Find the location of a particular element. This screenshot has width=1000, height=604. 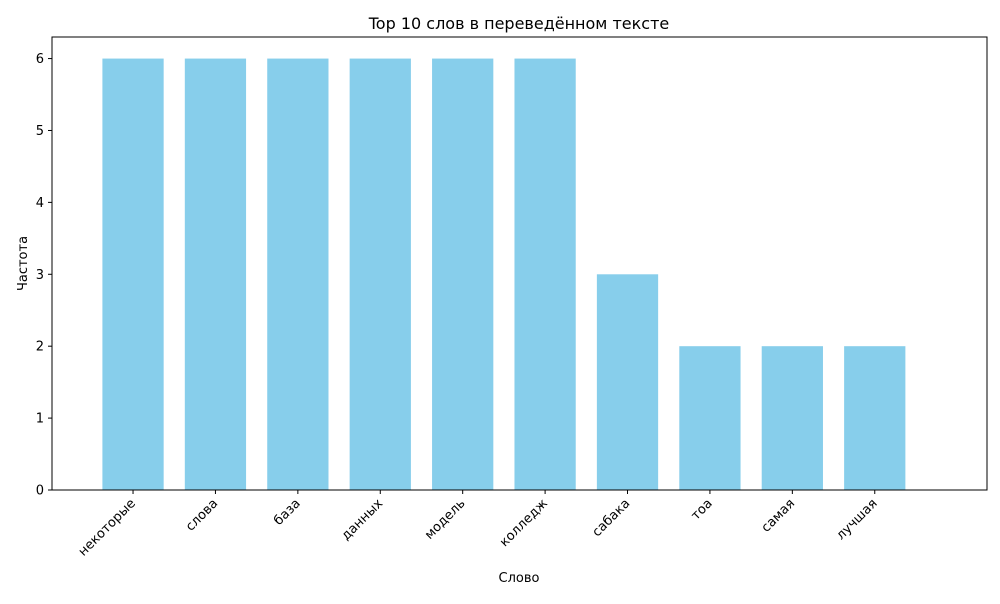

y-tick-label: 3 is located at coordinates (40, 275).